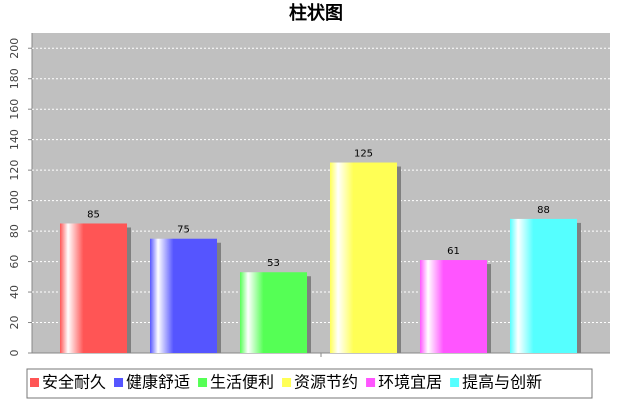 Image resolution: width=620 pixels, height=400 pixels. What do you see at coordinates (14, 200) in the screenshot?
I see `y-tick-label: 100` at bounding box center [14, 200].